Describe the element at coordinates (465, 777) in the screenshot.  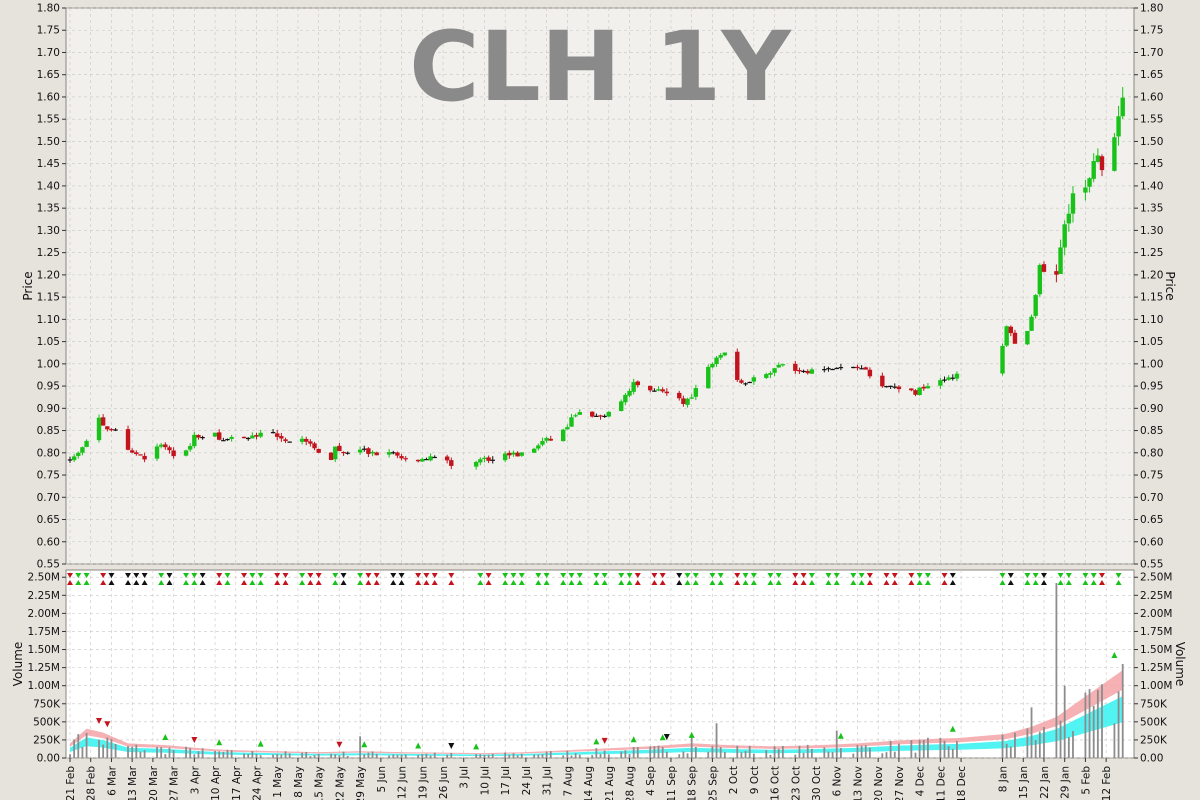
I see `x-tick-label: 3 Jul` at that location.